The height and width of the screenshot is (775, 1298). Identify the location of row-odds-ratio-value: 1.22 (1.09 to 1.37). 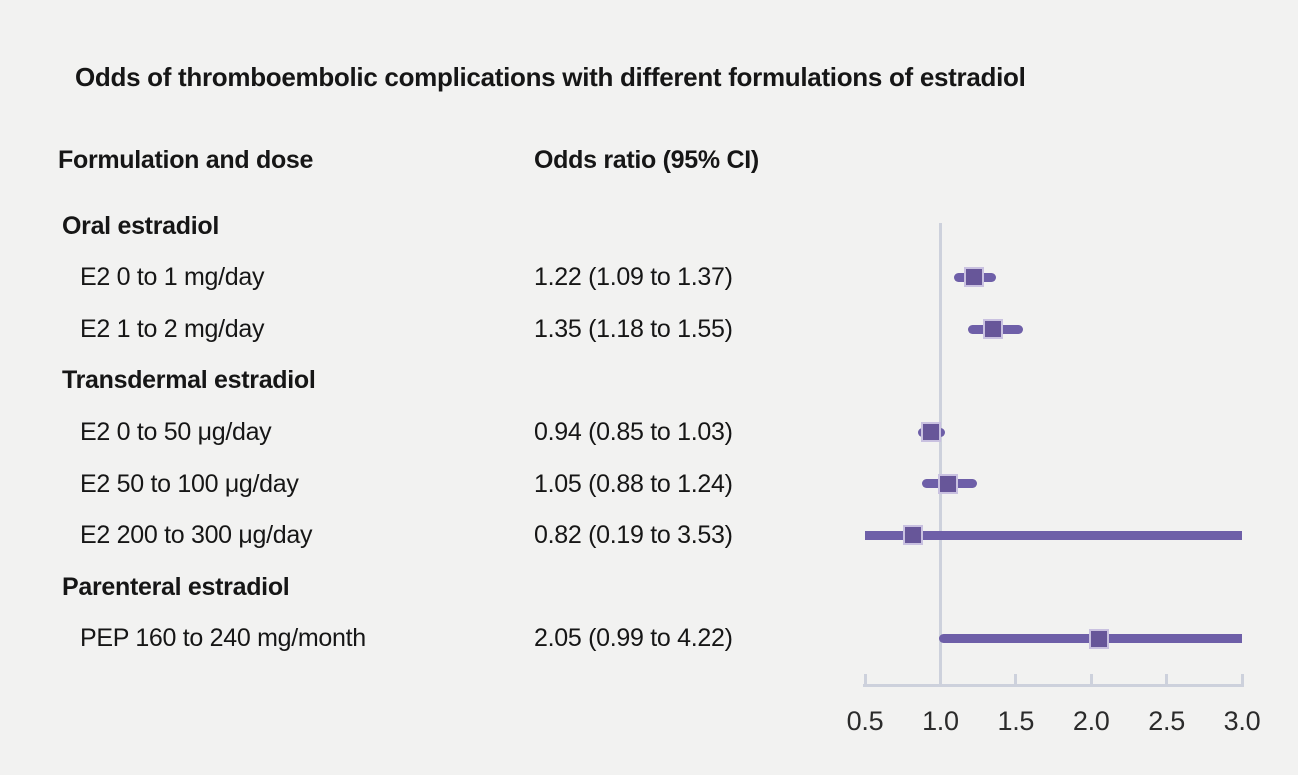
(633, 277).